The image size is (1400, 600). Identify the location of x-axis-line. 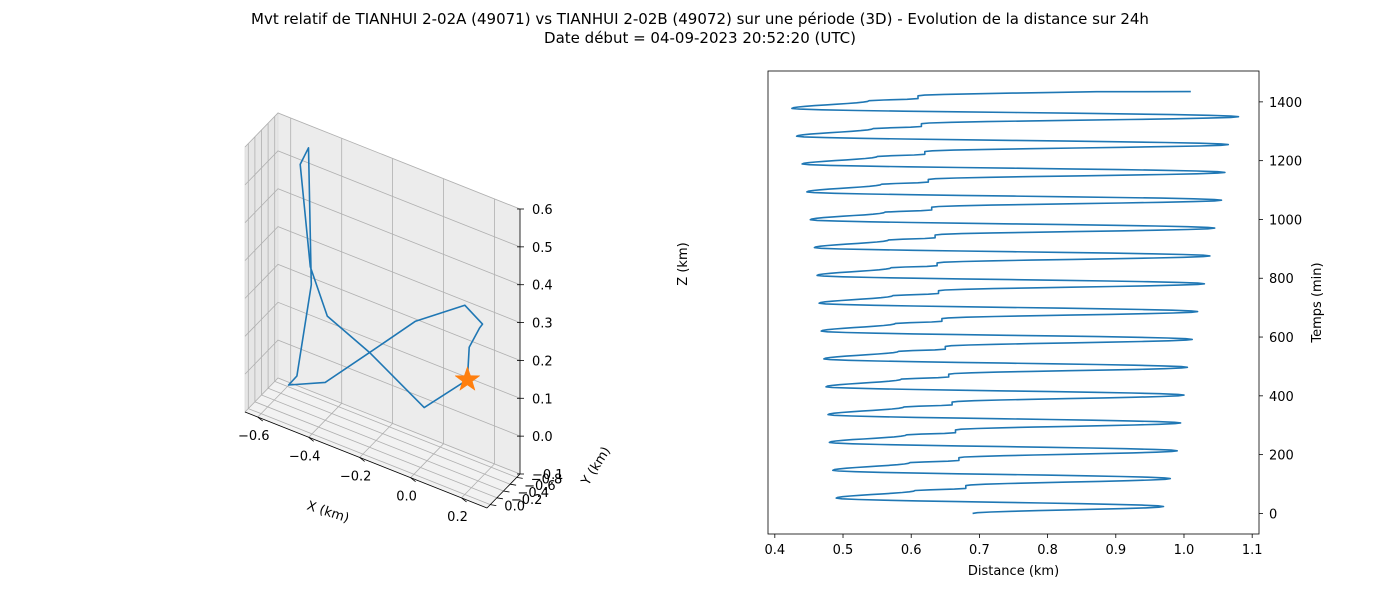
(366, 460).